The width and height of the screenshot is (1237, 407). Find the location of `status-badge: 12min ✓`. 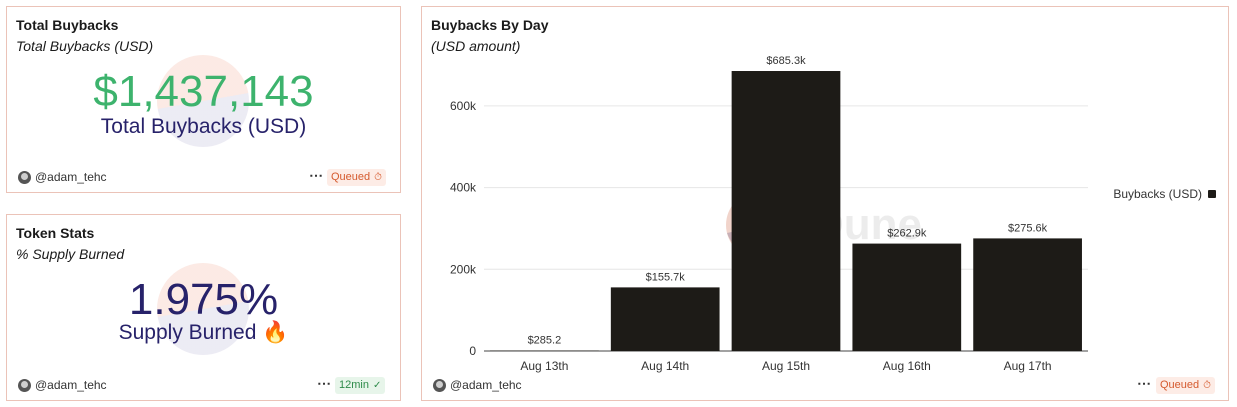

status-badge: 12min ✓ is located at coordinates (360, 385).